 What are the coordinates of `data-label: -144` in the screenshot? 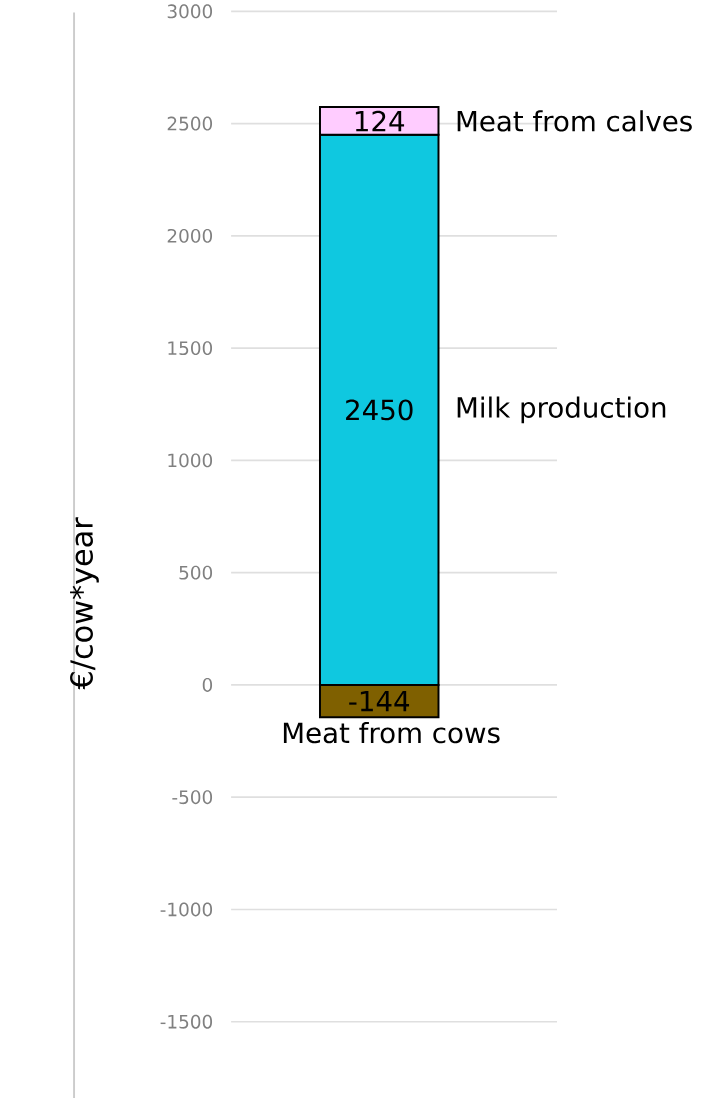 It's located at (379, 701).